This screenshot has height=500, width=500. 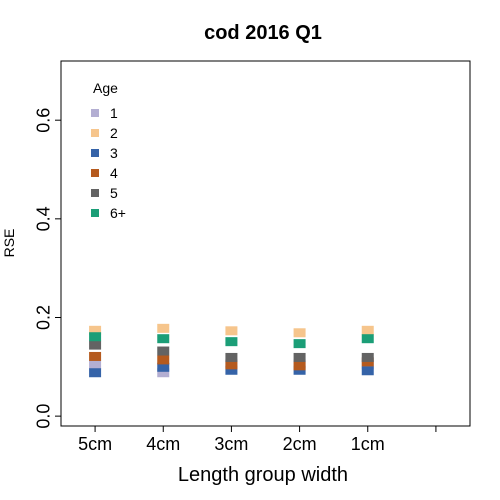 I want to click on point-age-2-5cm, so click(x=95, y=330).